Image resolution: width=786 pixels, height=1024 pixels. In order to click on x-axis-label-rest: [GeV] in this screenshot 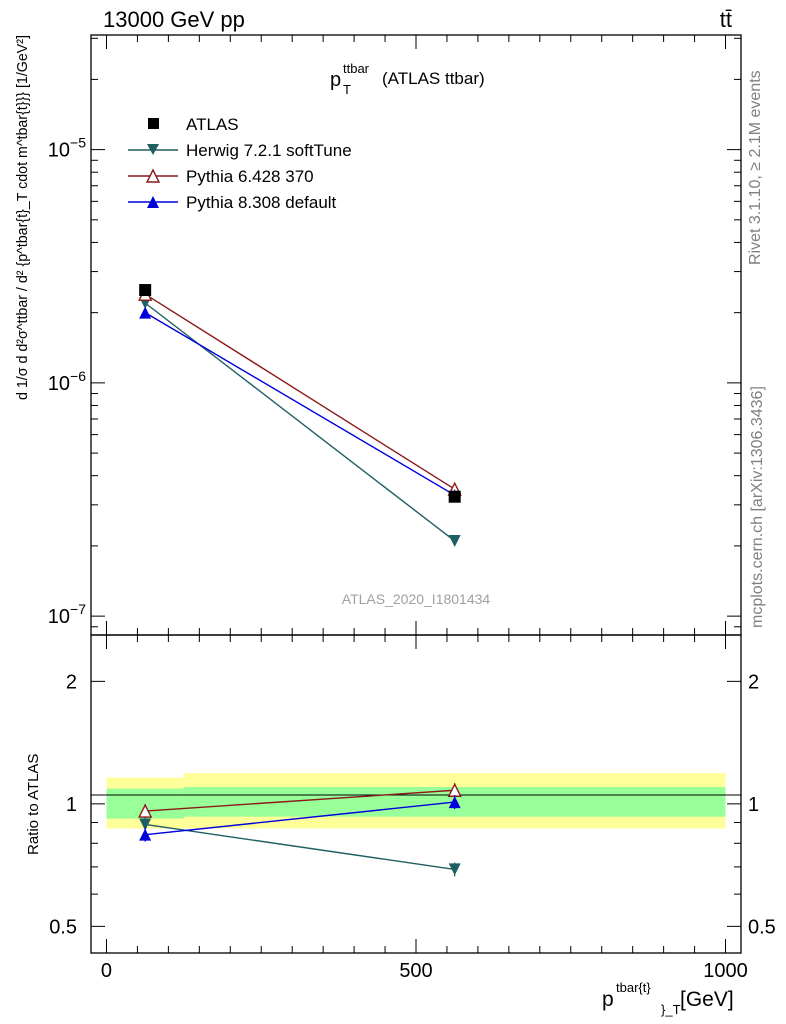, I will do `click(707, 999)`.